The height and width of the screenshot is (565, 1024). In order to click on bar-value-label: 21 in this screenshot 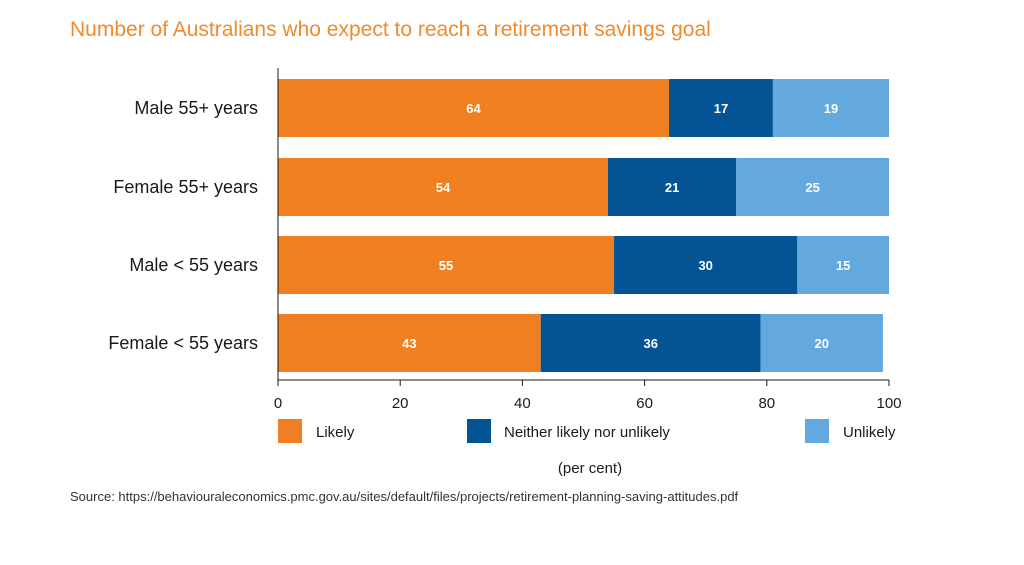, I will do `click(672, 187)`.